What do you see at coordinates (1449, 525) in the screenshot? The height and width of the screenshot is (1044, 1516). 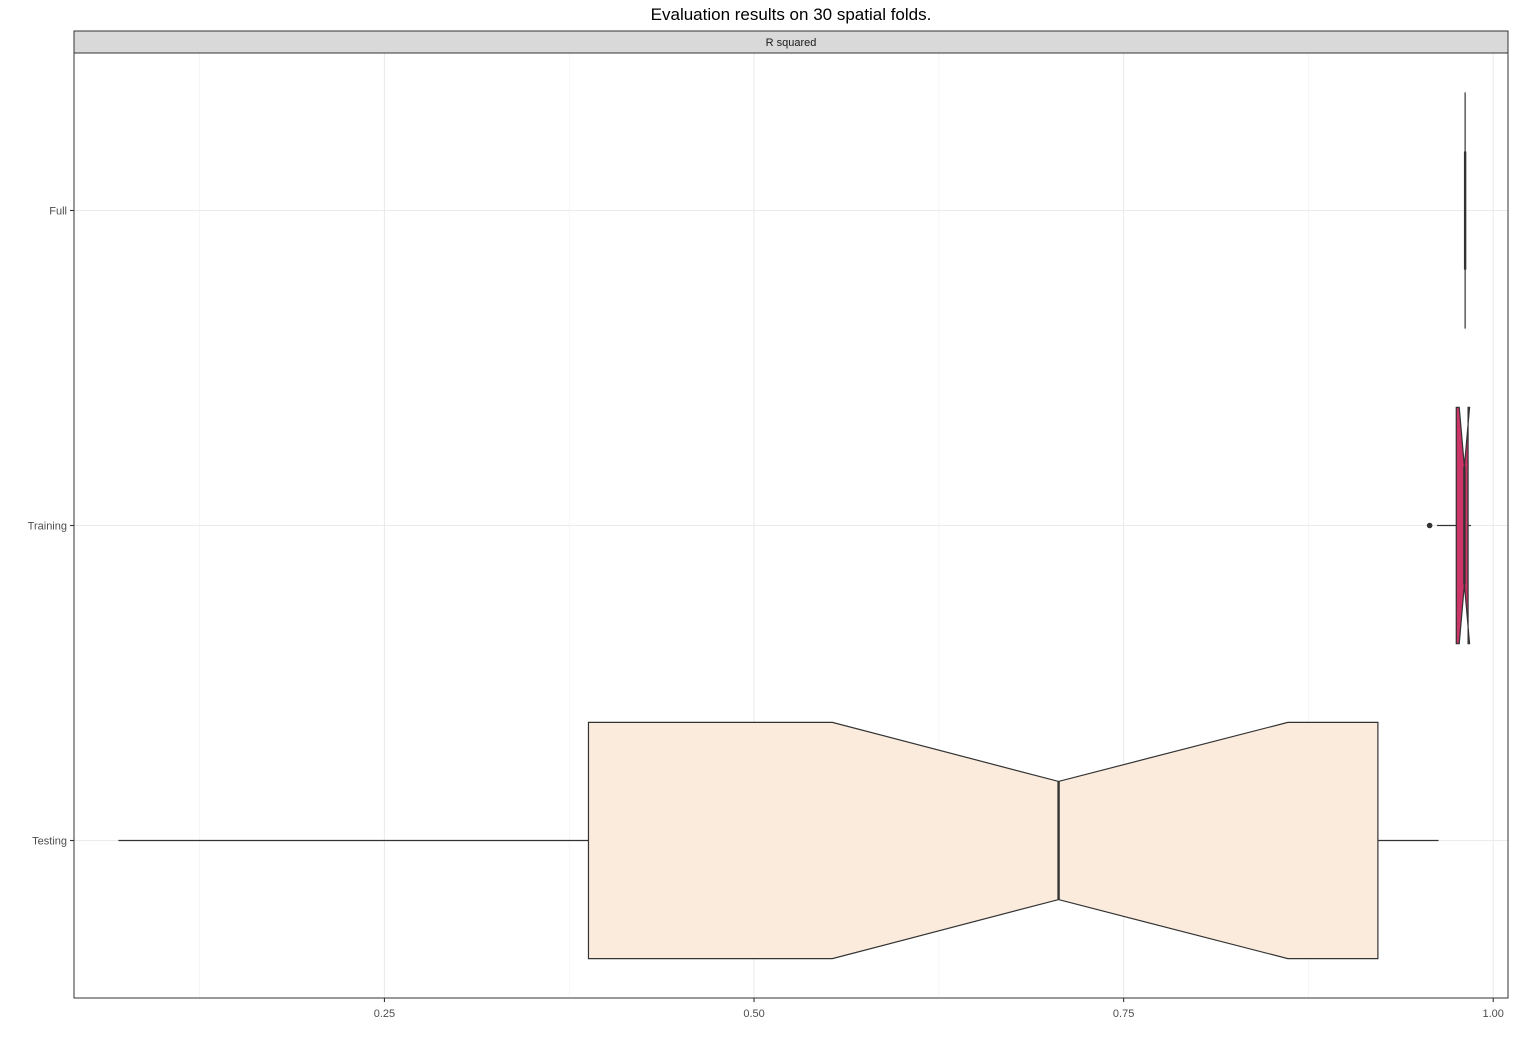 I see `box-training` at bounding box center [1449, 525].